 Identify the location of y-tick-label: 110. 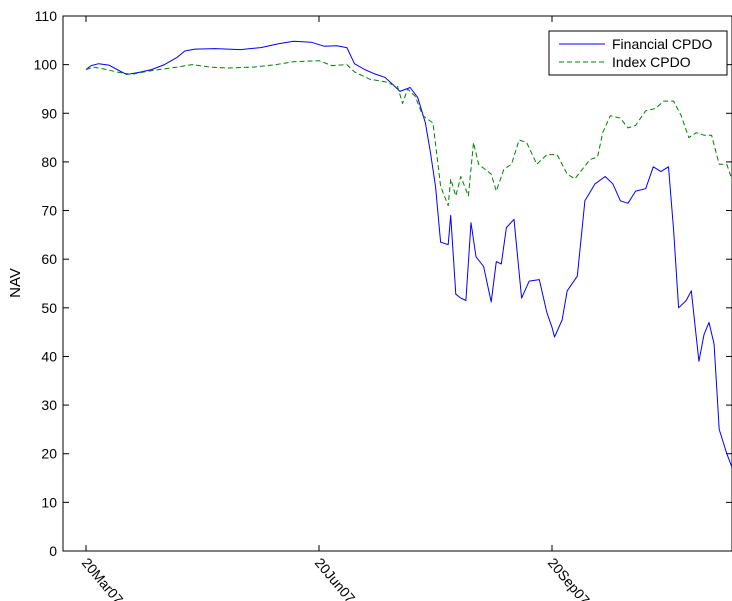
(46, 16).